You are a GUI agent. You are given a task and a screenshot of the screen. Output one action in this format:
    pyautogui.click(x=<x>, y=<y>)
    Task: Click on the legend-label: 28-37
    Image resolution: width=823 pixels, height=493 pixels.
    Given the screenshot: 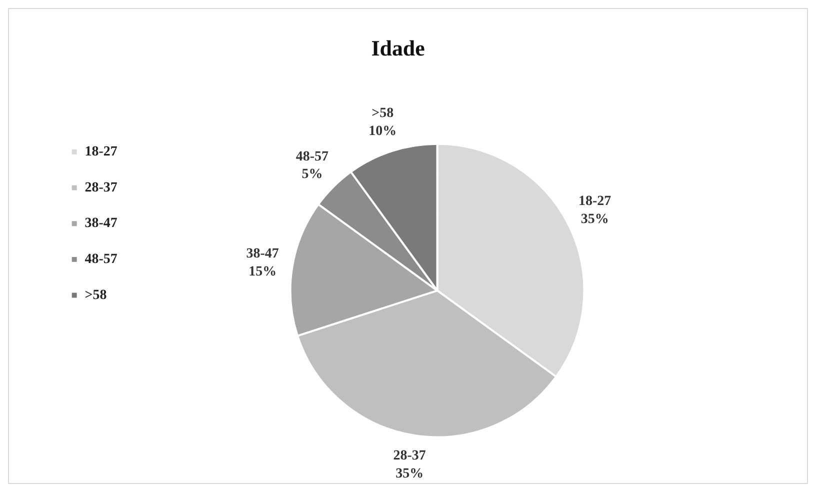 What is the action you would take?
    pyautogui.click(x=101, y=188)
    